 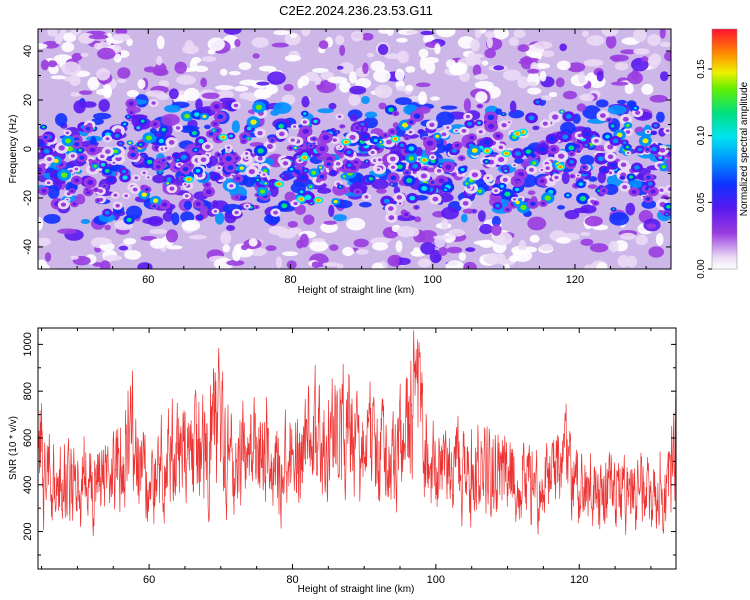 What do you see at coordinates (13, 448) in the screenshot?
I see `snr-y-label: SNR (10 * v/v)` at bounding box center [13, 448].